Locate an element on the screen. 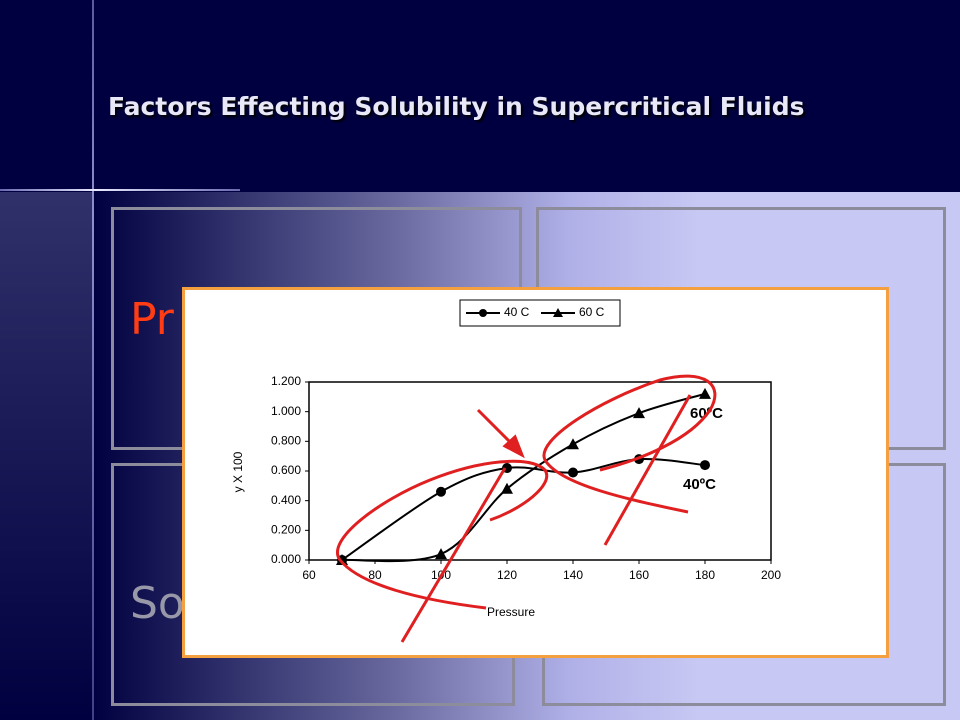 The image size is (960, 720). x-tick-label: 60 is located at coordinates (309, 575).